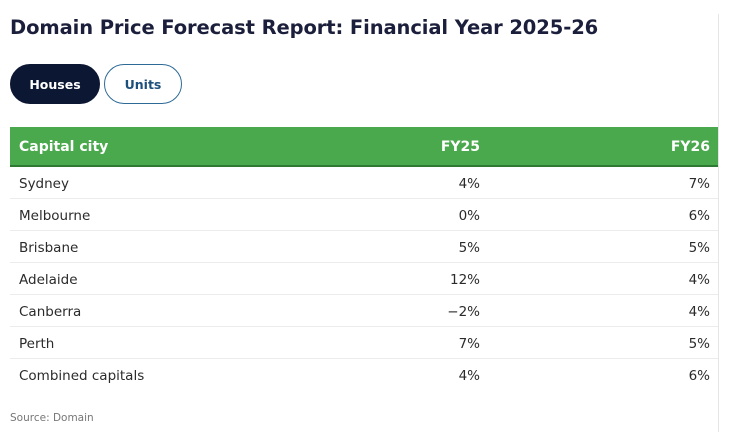 The height and width of the screenshot is (432, 744). What do you see at coordinates (64, 147) in the screenshot?
I see `column-header-capital-city: Capital city` at bounding box center [64, 147].